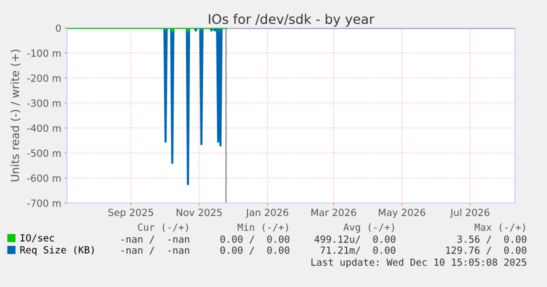 Image resolution: width=547 pixels, height=287 pixels. Describe the element at coordinates (291, 20) in the screenshot. I see `chart-title: IOs for /dev/sdk - by year` at that location.